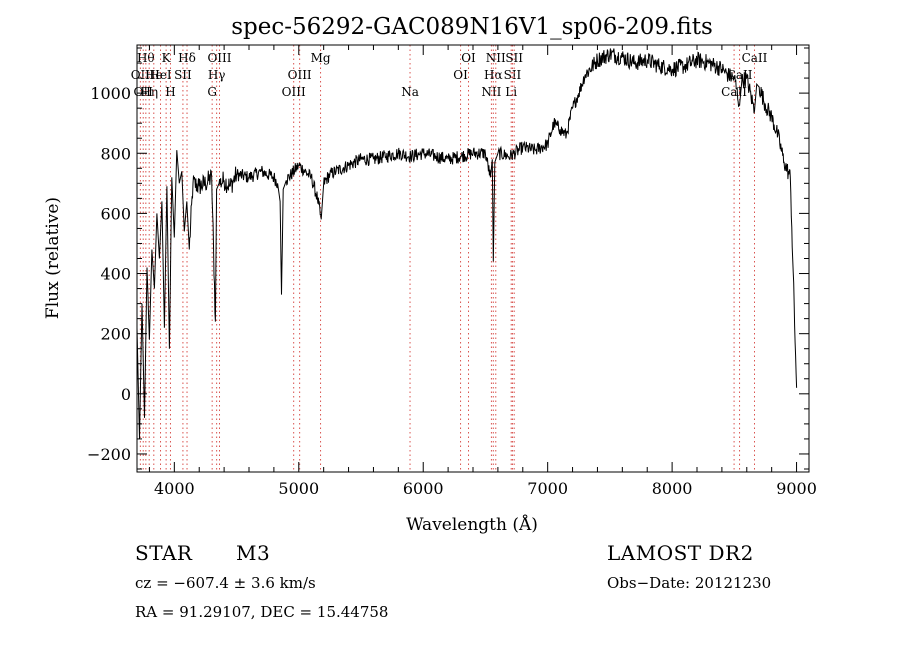 The image size is (900, 650). Describe the element at coordinates (170, 92) in the screenshot. I see `line-marker-label: H` at that location.